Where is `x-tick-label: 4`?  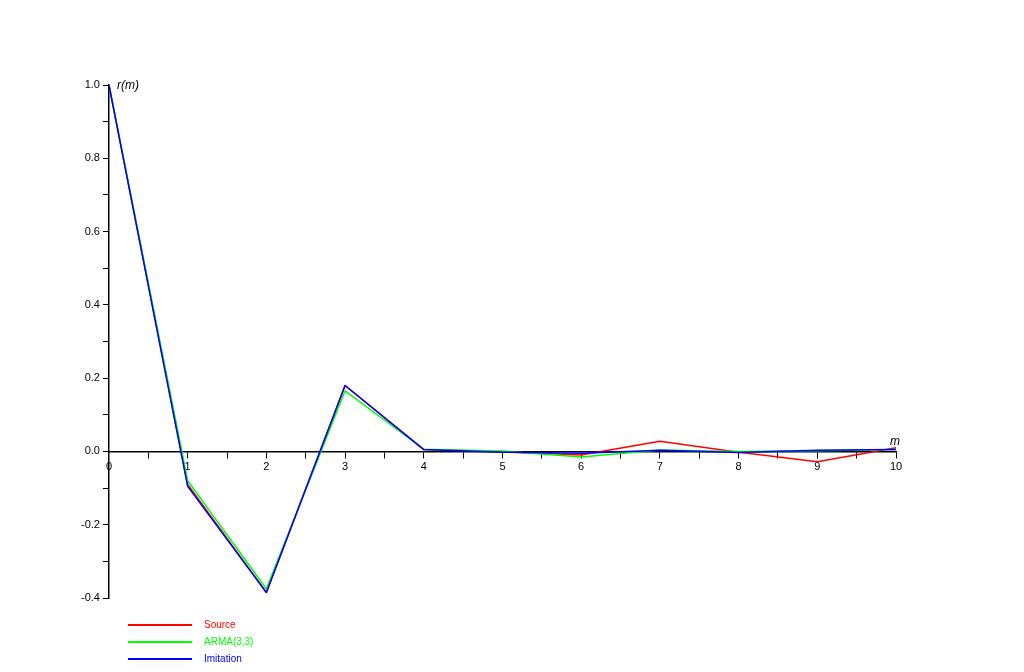 x-tick-label: 4 is located at coordinates (423, 466).